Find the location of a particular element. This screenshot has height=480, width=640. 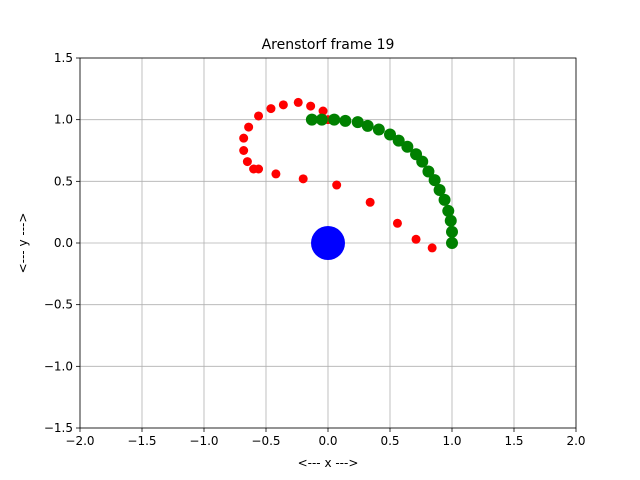

x-tick-label: 2.0 is located at coordinates (575, 441).